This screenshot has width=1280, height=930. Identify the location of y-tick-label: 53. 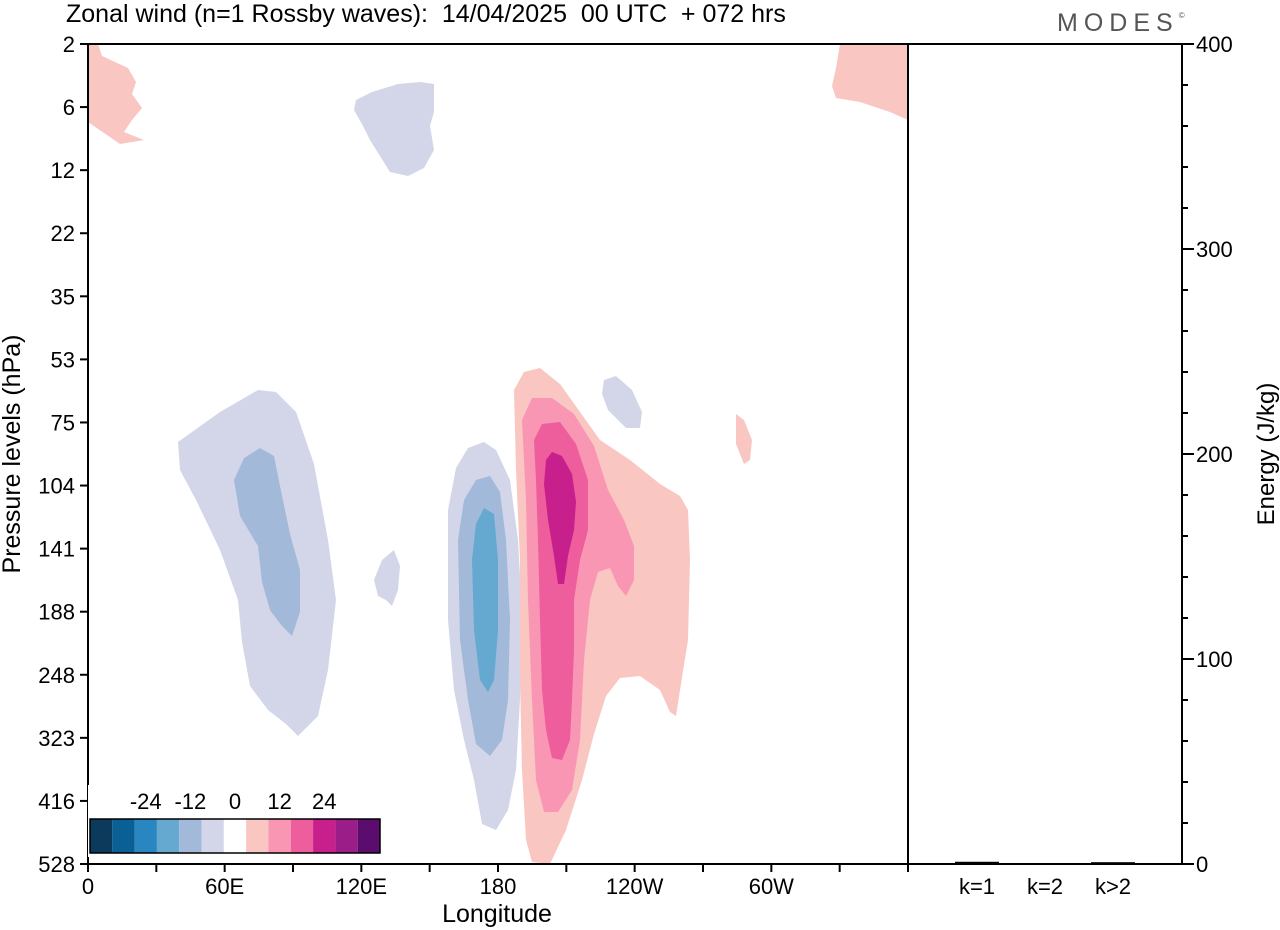
(63, 359).